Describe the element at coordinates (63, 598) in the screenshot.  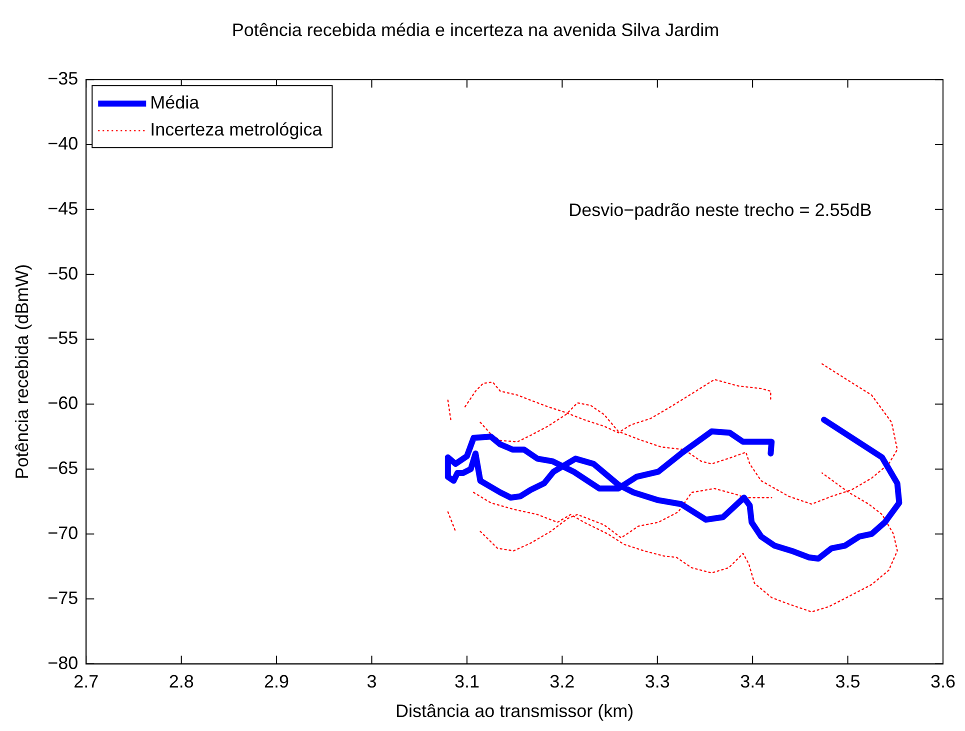
I see `y-tick-label: −75` at that location.